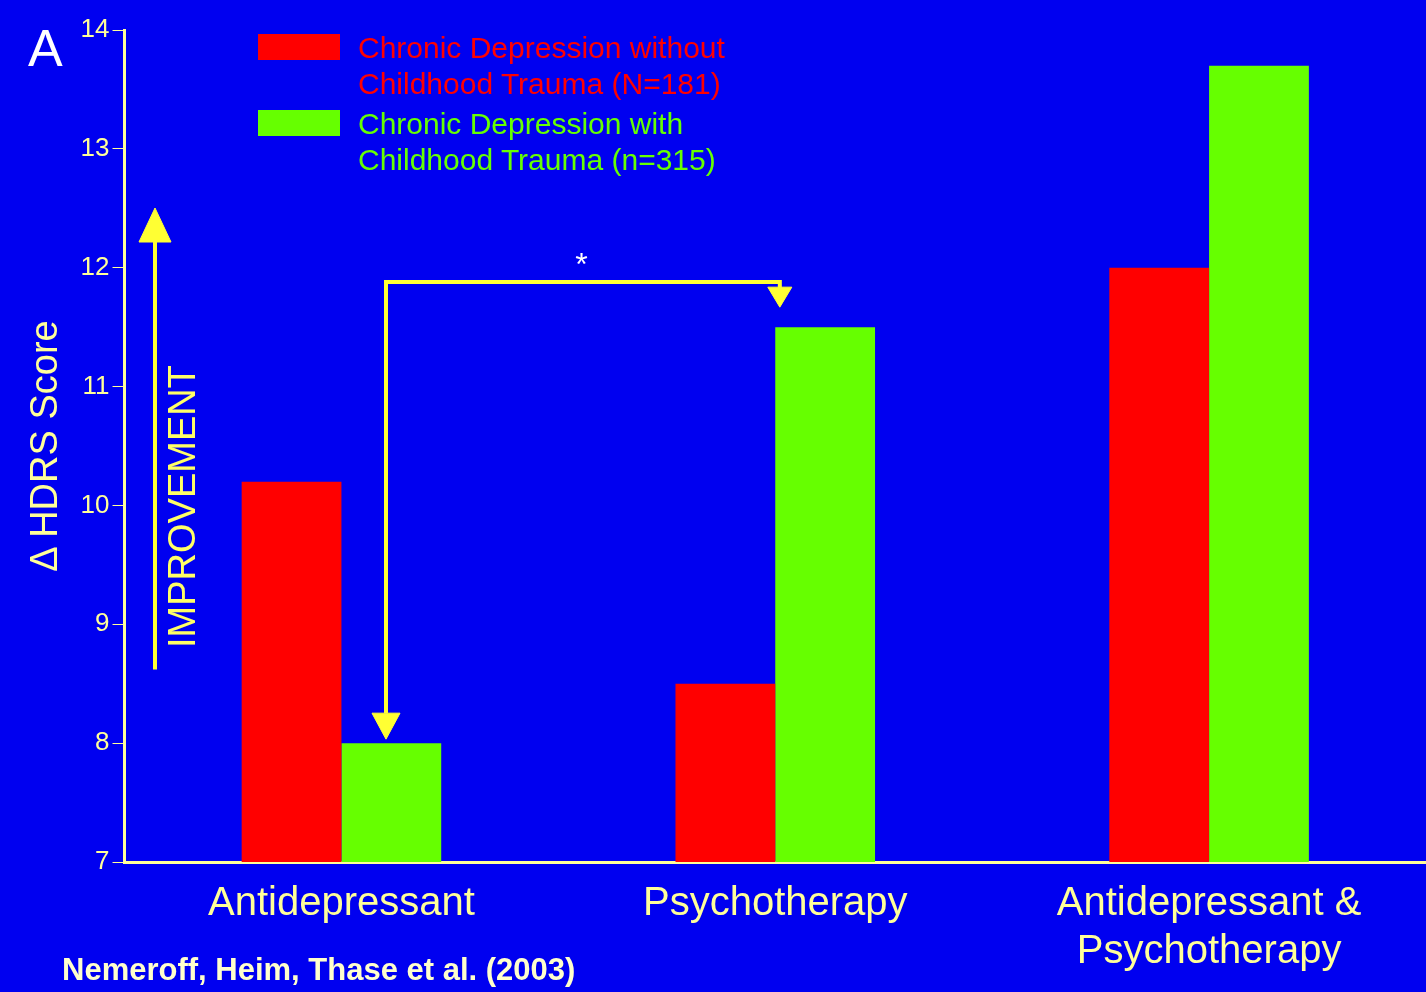  Describe the element at coordinates (341, 901) in the screenshot. I see `x-tick-label: Antidepressant` at that location.